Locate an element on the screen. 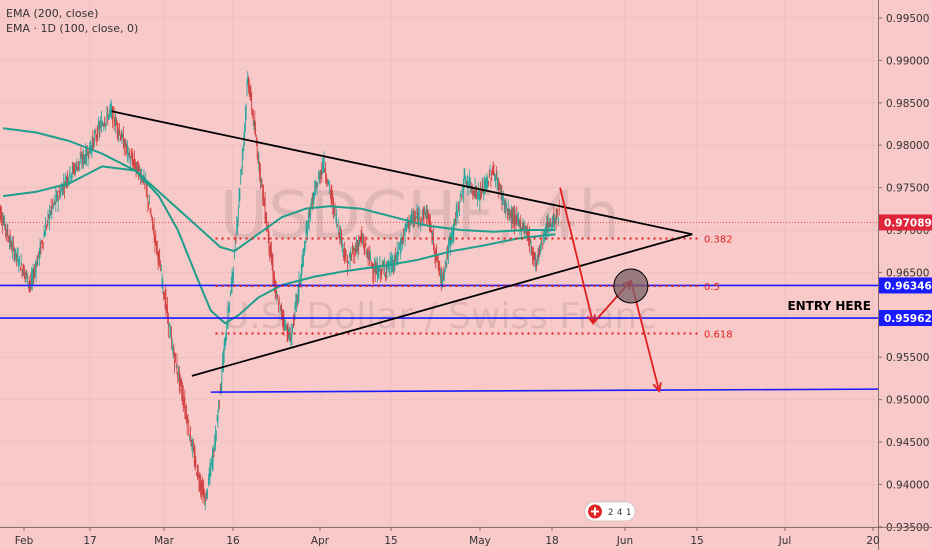  fib-level-label: 0.382 is located at coordinates (718, 239).